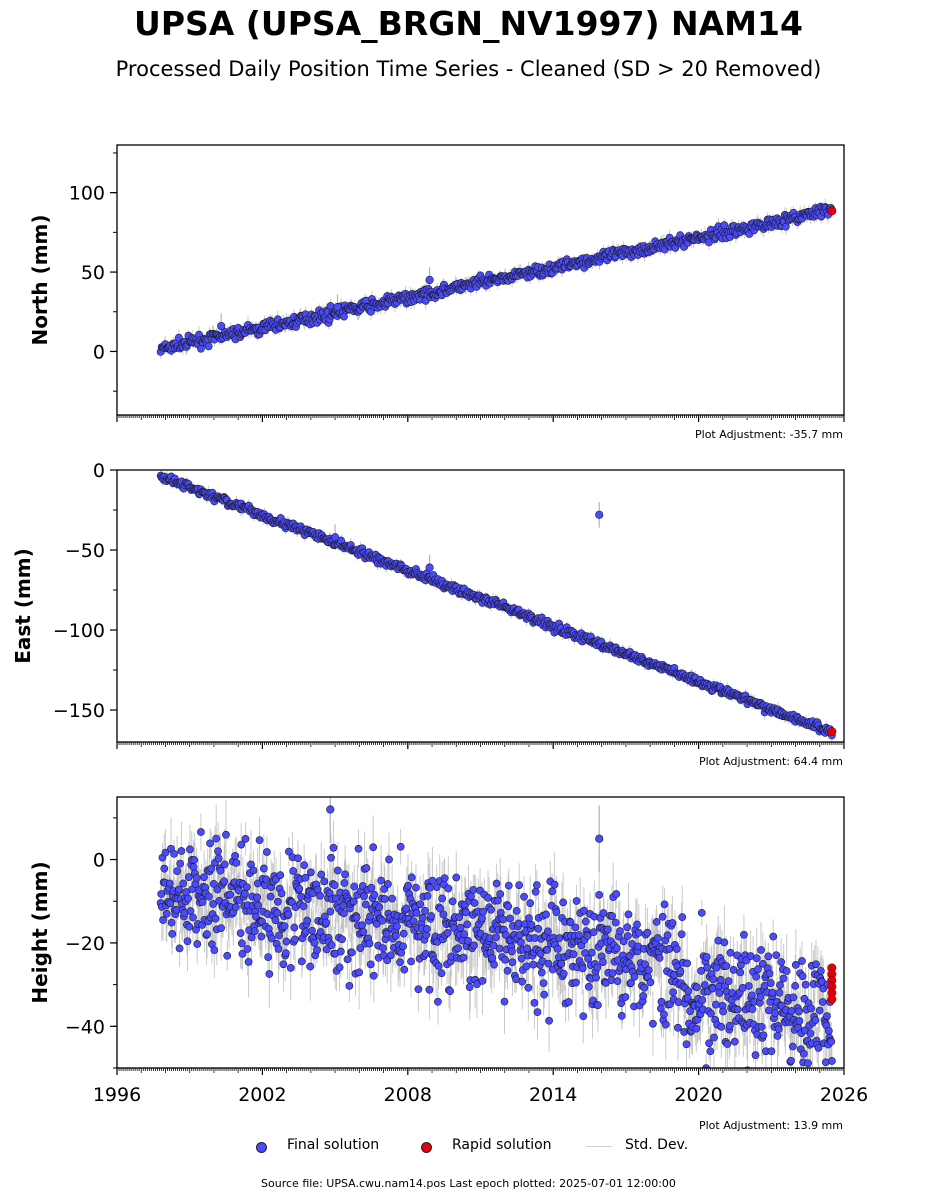 This screenshot has height=1200, width=937. What do you see at coordinates (79, 711) in the screenshot?
I see `y-tick-label: −150` at bounding box center [79, 711].